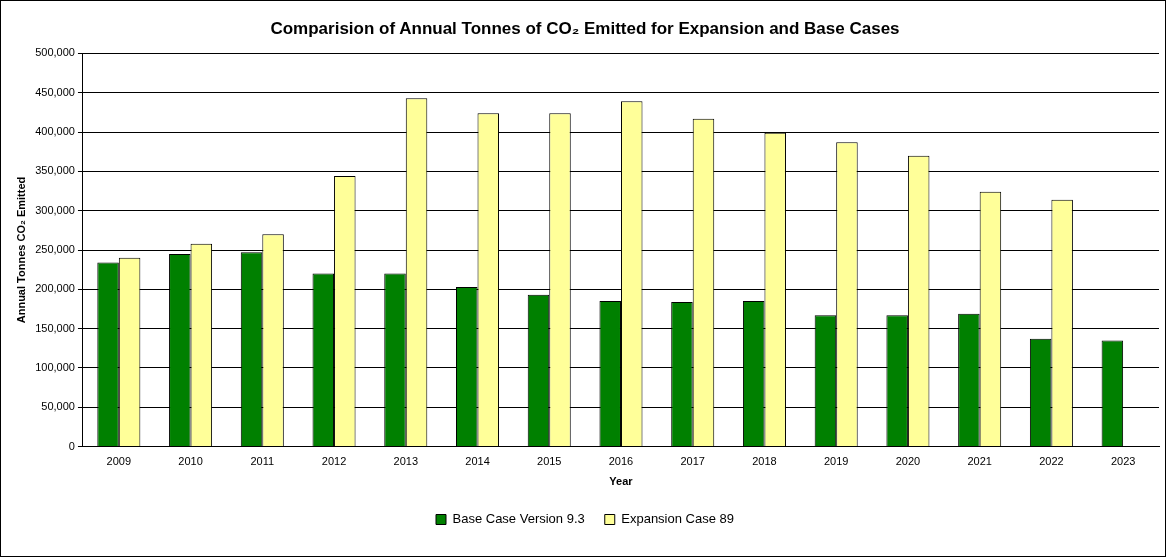  Describe the element at coordinates (477, 461) in the screenshot. I see `x-tick-label: 2014` at that location.